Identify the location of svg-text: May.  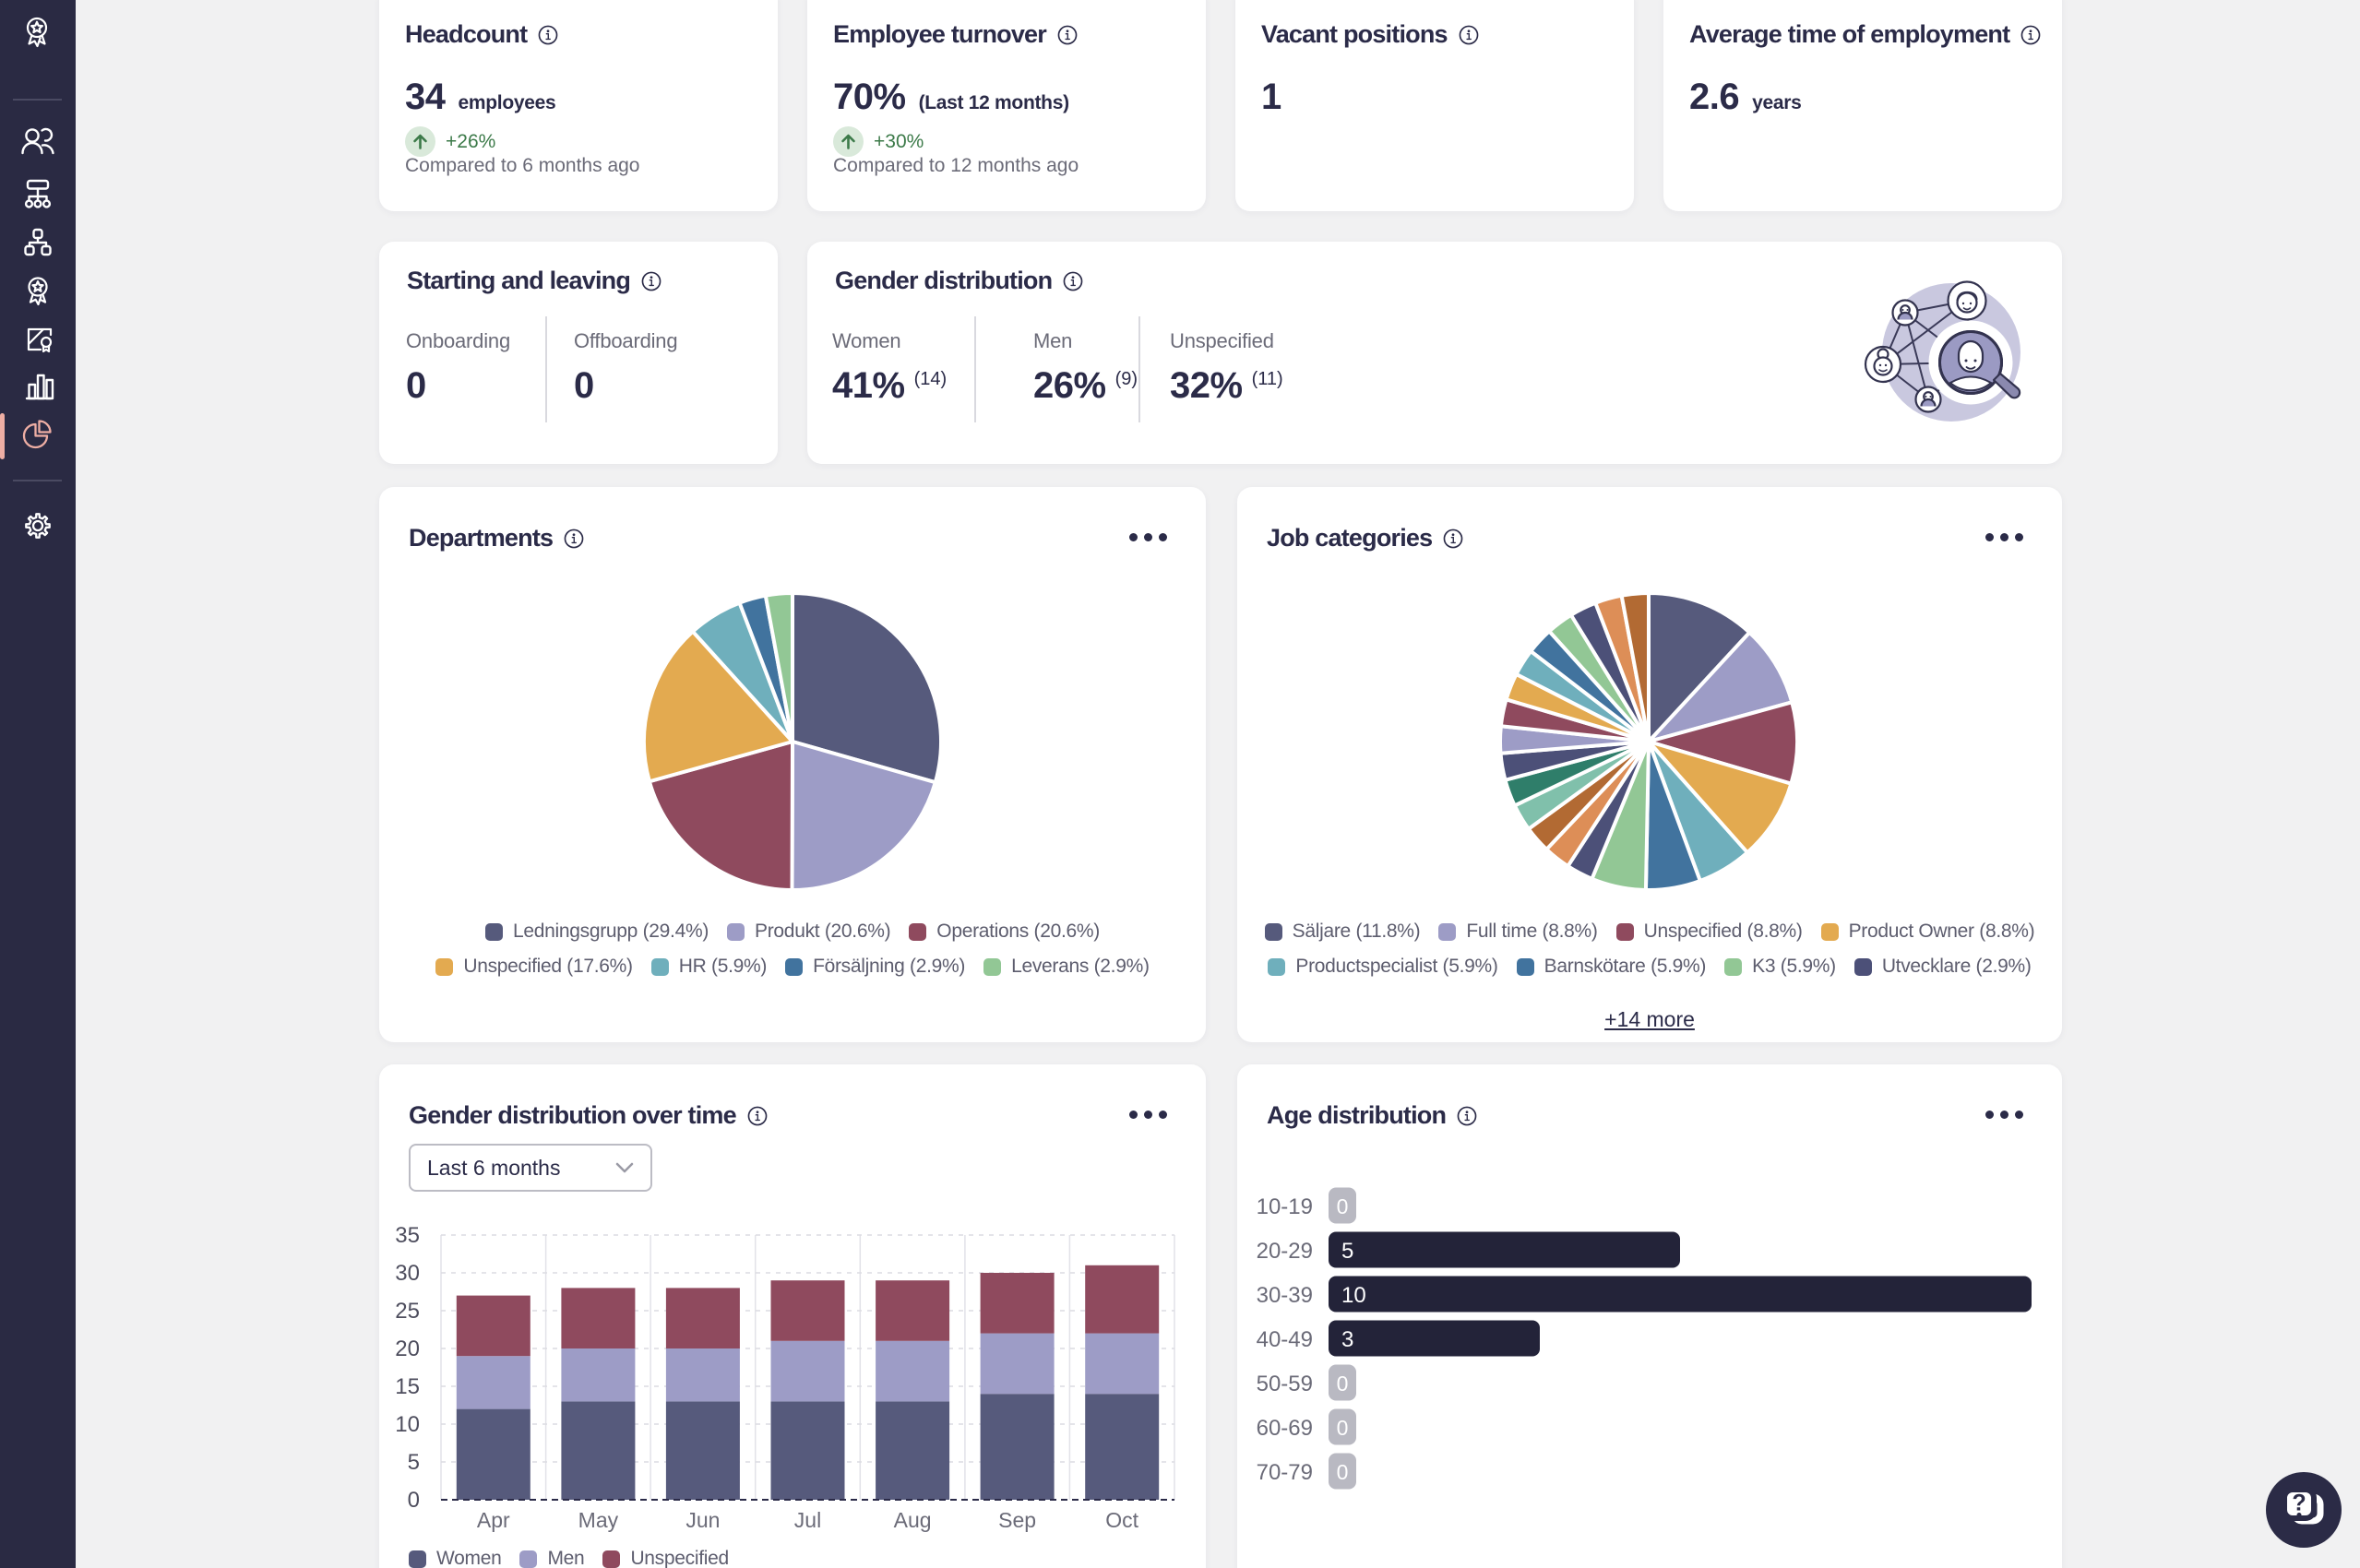
(598, 1520).